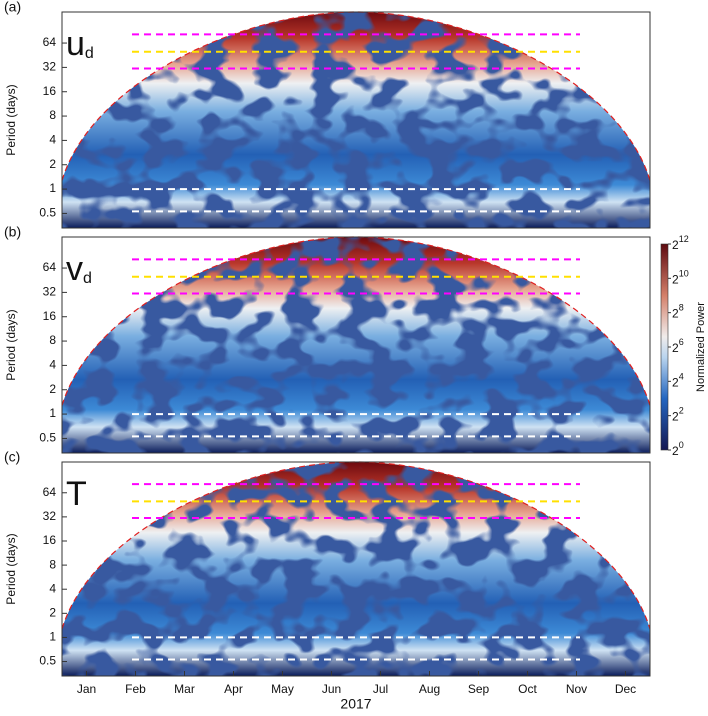 The image size is (708, 716). What do you see at coordinates (429, 689) in the screenshot?
I see `x-tick-label: Aug` at bounding box center [429, 689].